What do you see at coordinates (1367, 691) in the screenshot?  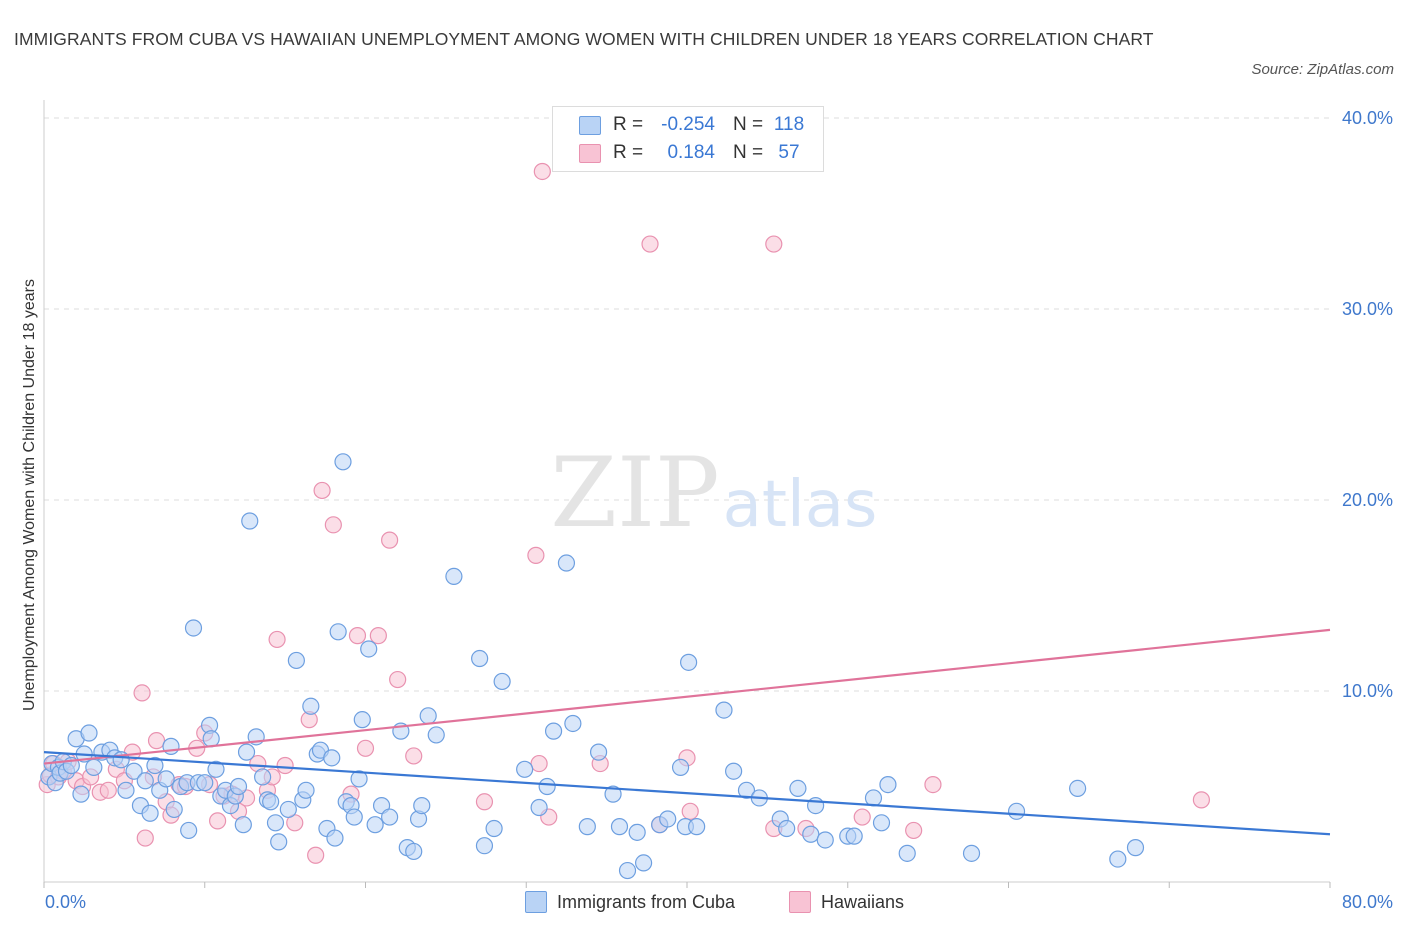 I see `y-tick-label: 10.0%` at bounding box center [1367, 691].